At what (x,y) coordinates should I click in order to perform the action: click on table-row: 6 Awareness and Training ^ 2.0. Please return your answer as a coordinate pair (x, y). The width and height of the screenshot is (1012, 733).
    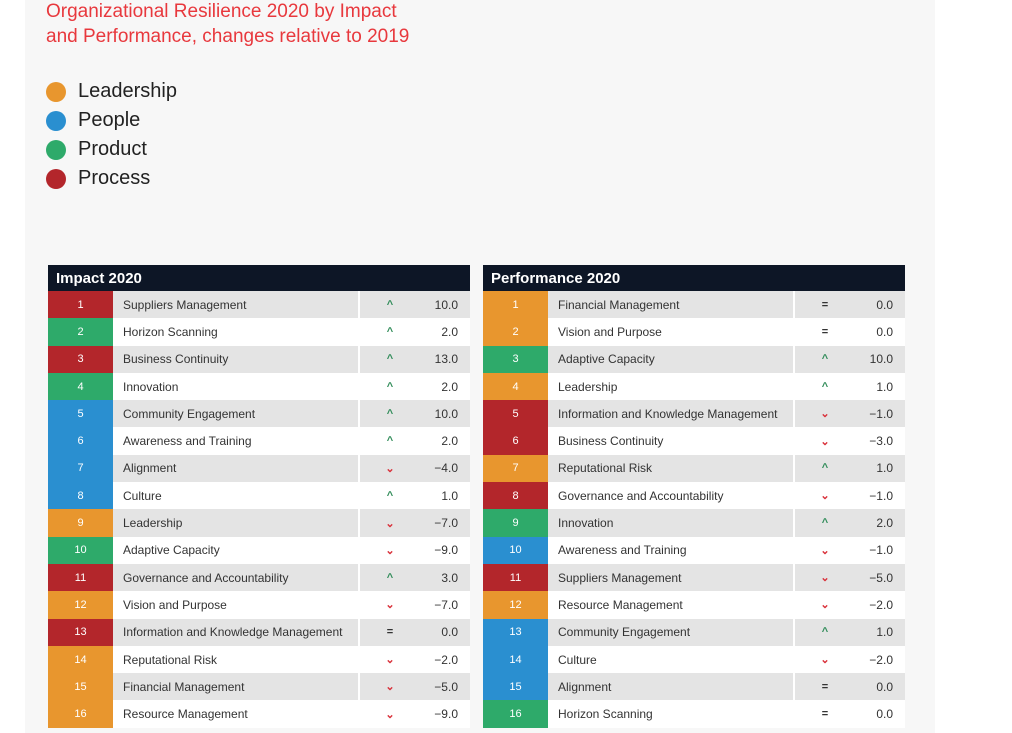
    Looking at the image, I should click on (259, 441).